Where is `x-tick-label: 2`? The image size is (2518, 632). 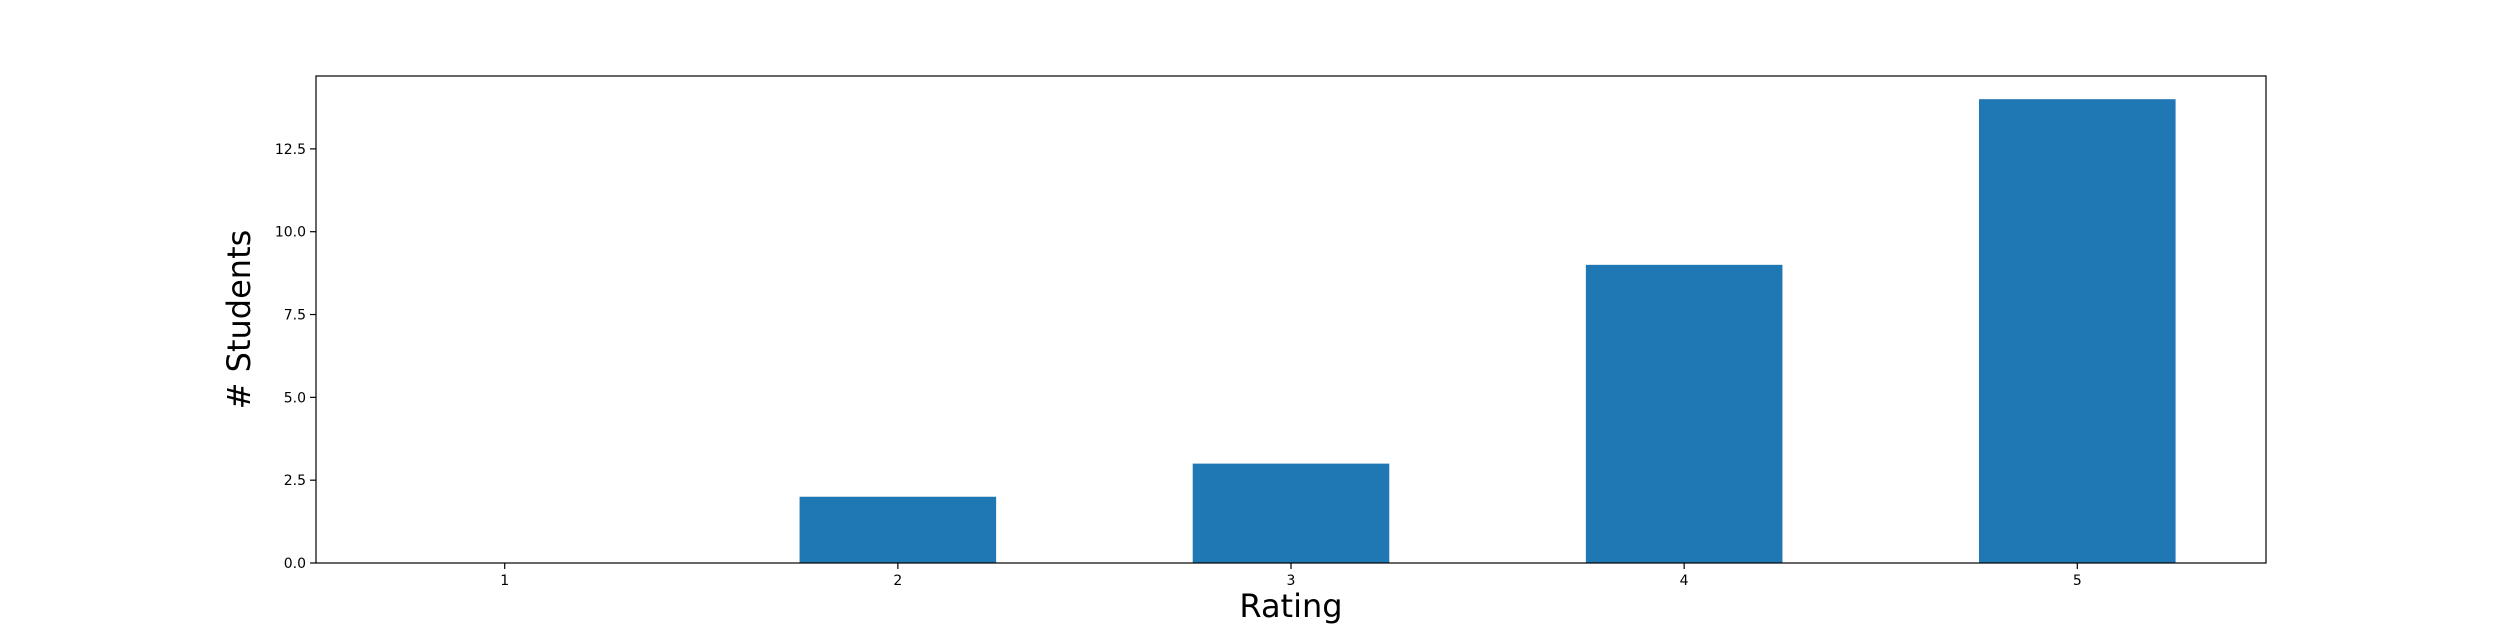
x-tick-label: 2 is located at coordinates (897, 581).